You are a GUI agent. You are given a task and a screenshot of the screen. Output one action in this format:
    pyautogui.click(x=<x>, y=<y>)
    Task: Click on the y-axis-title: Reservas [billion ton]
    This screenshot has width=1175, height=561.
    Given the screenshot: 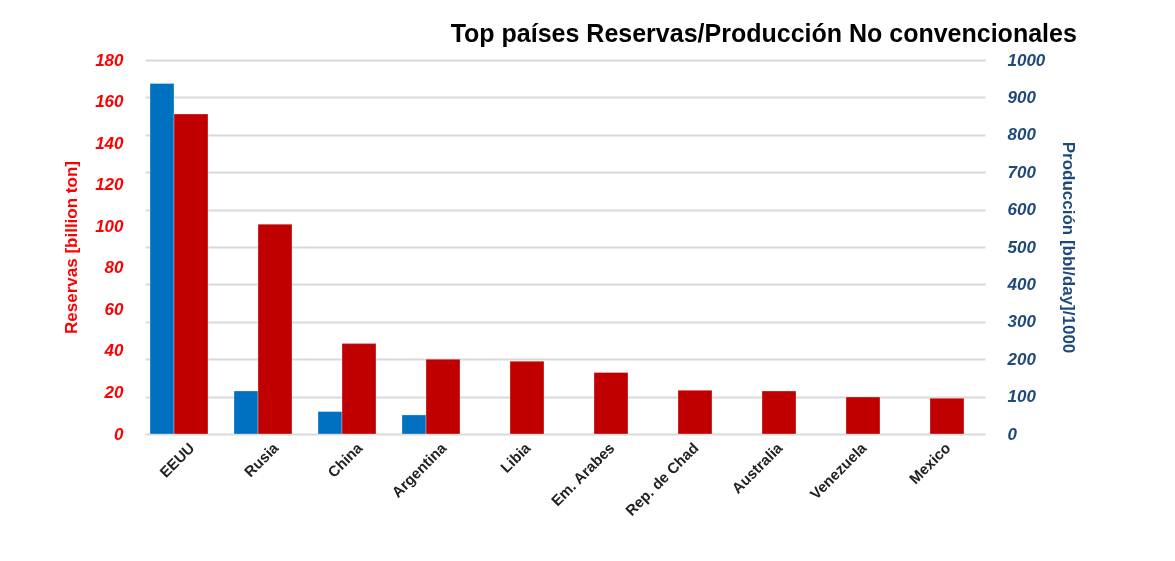 What is the action you would take?
    pyautogui.click(x=72, y=247)
    